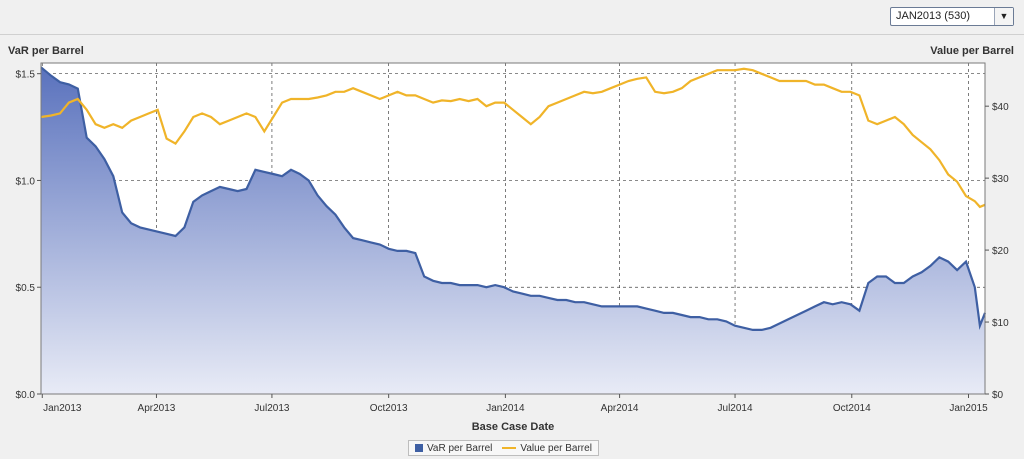 The height and width of the screenshot is (459, 1024). I want to click on left-axis-title: VaR per Barrel, so click(46, 51).